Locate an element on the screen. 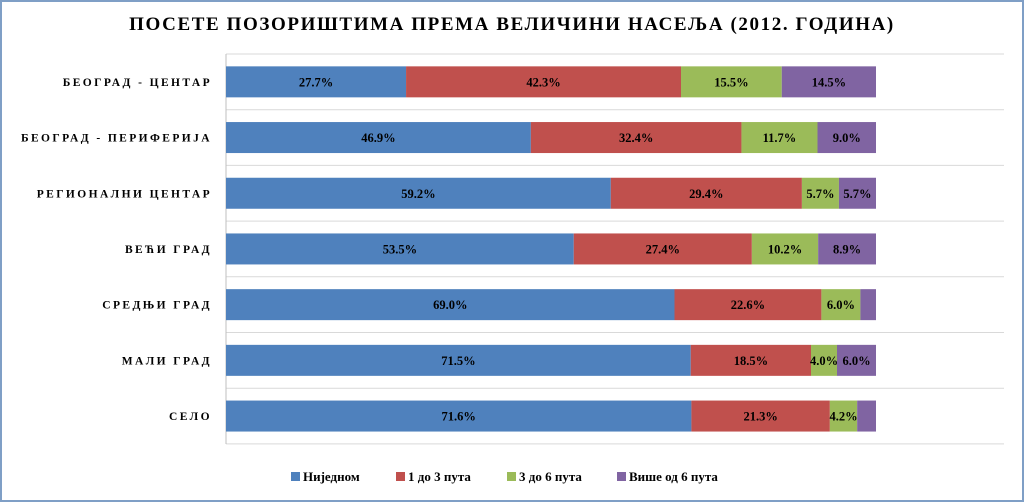 The width and height of the screenshot is (1024, 502). category-label: БЕОГРАД - ПЕРИФЕРИЈА is located at coordinates (116, 139).